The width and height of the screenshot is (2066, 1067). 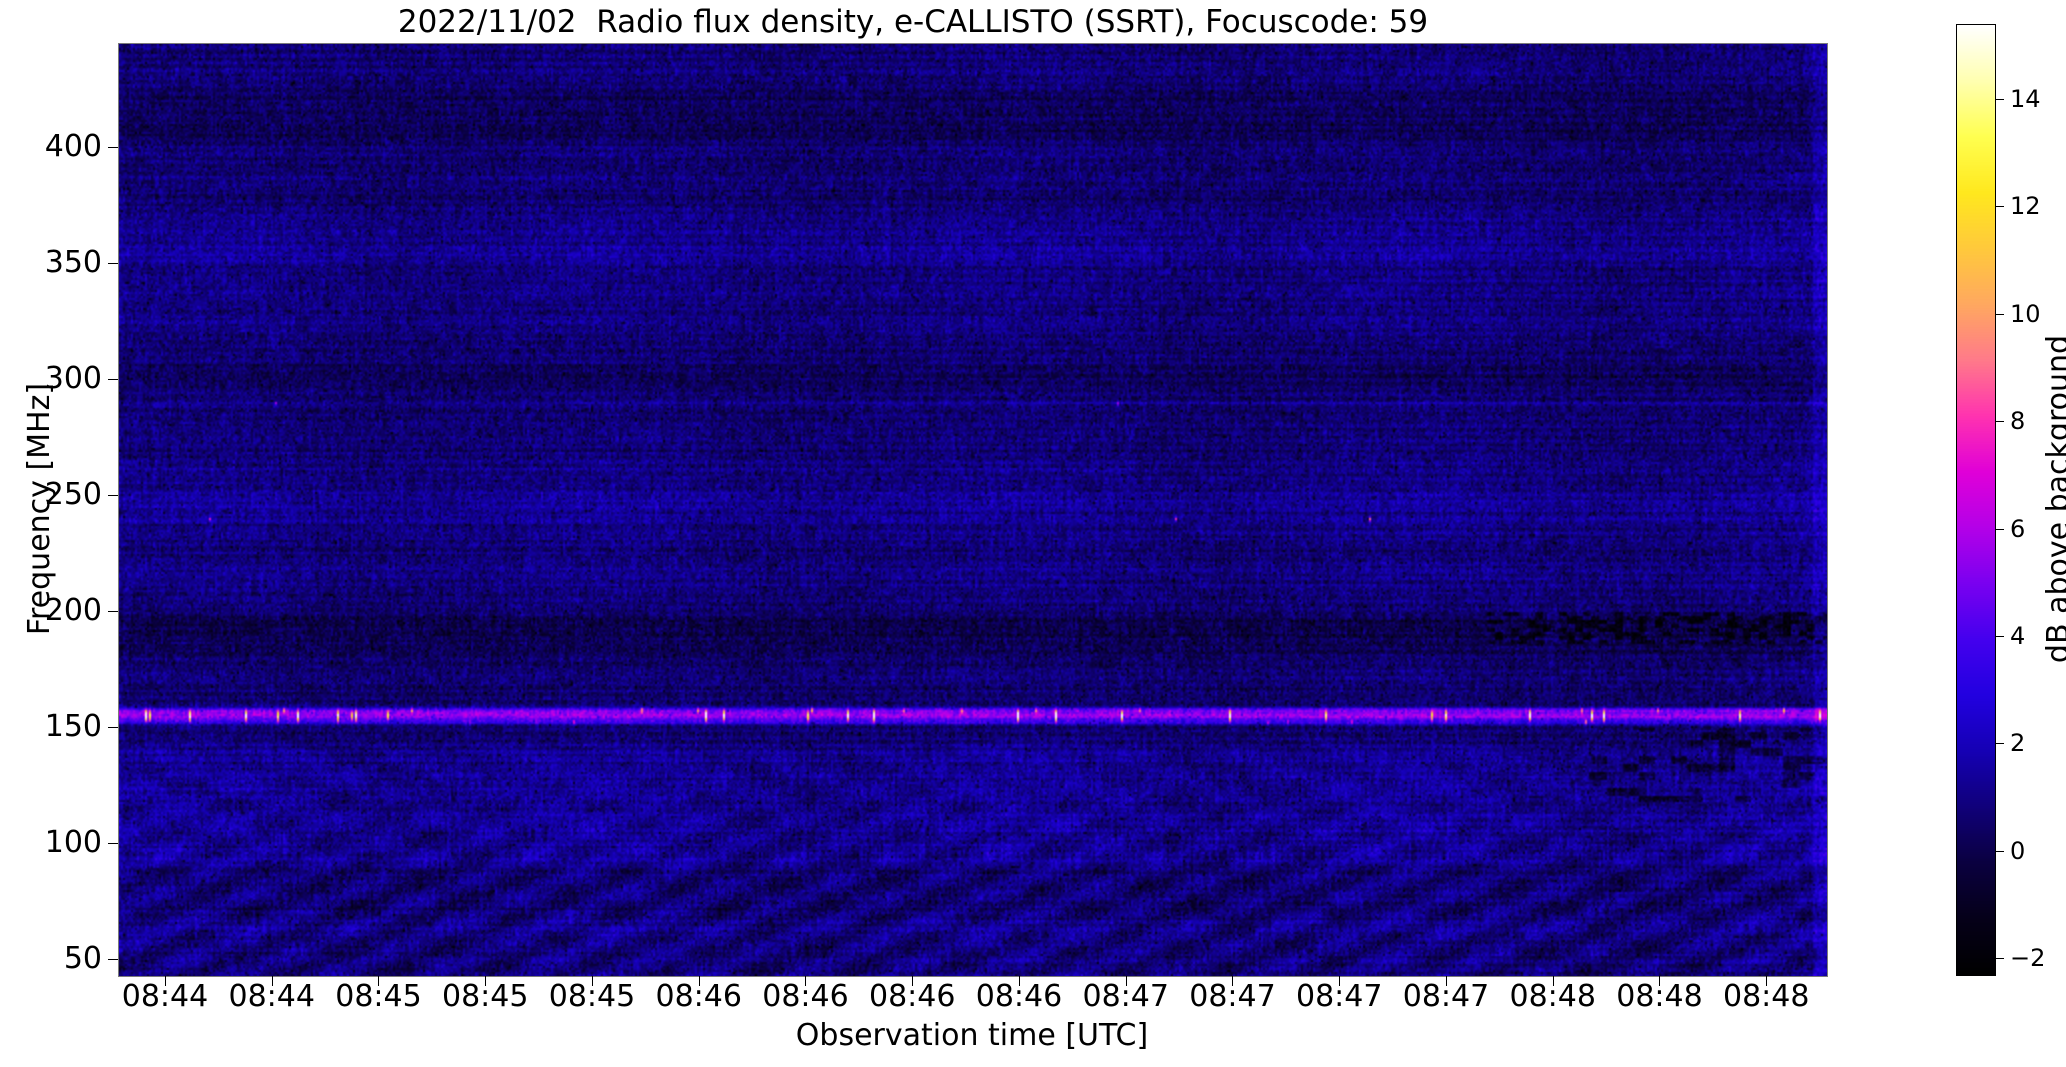 What do you see at coordinates (73, 263) in the screenshot?
I see `y-tick-label: 350` at bounding box center [73, 263].